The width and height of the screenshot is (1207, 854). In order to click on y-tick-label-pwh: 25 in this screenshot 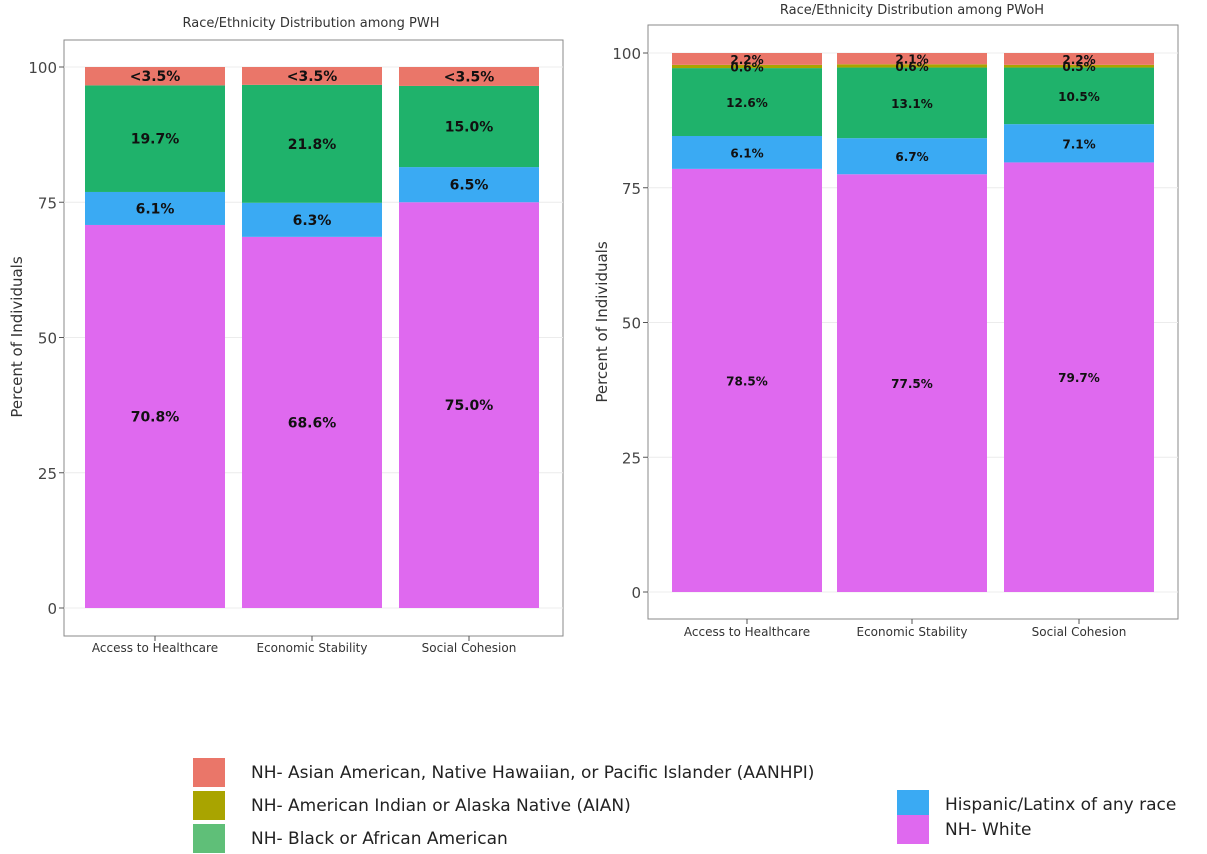, I will do `click(47, 474)`.